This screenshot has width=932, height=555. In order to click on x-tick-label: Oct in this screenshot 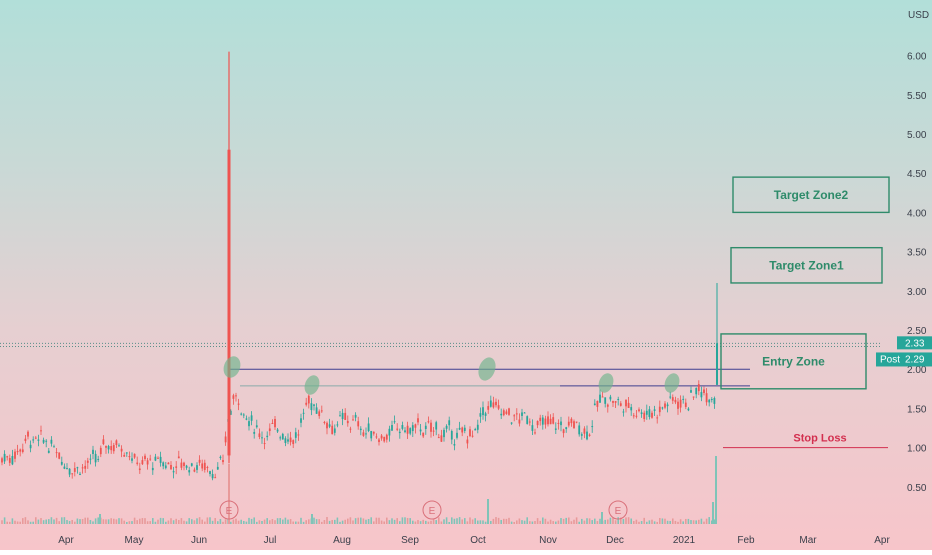, I will do `click(478, 540)`.